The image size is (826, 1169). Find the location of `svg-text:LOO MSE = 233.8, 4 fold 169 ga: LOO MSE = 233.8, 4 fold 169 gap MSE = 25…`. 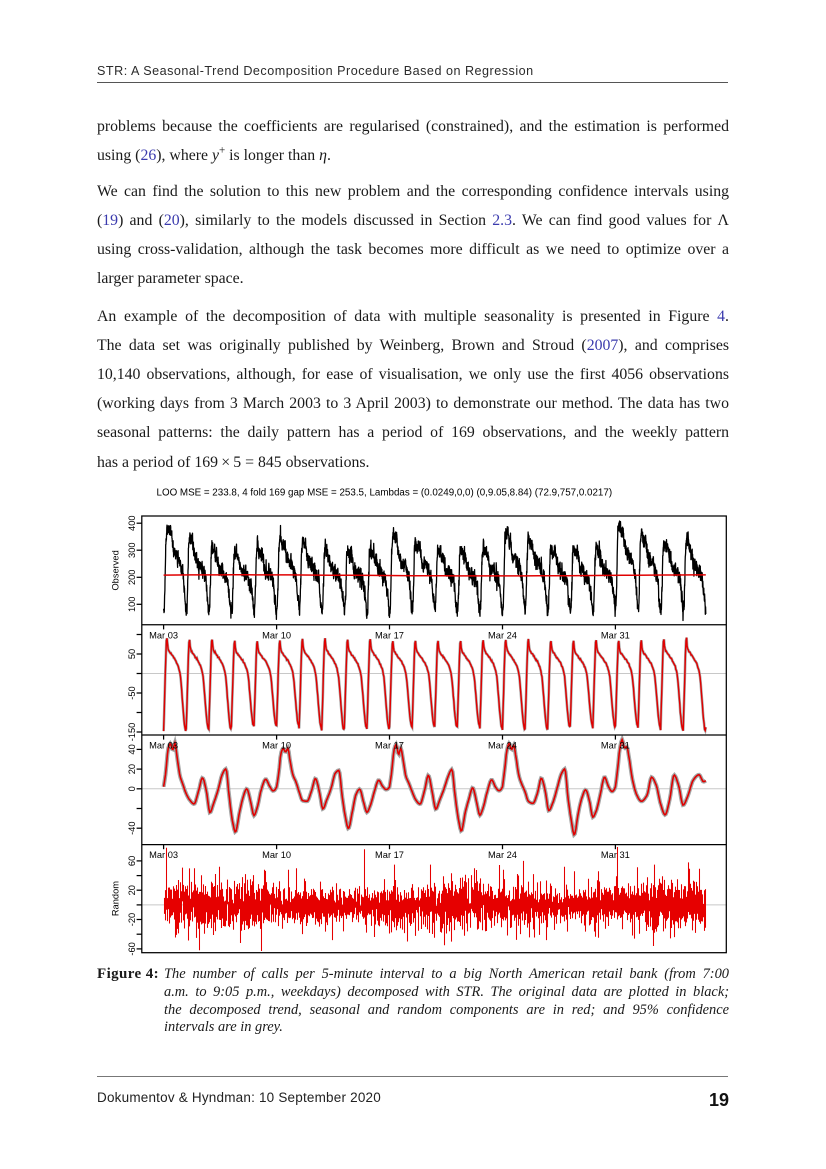

svg-text:LOO MSE = 233.8, 4 fold 169 ga: LOO MSE = 233.8, 4 fold 169 gap MSE = 25… is located at coordinates (385, 492).